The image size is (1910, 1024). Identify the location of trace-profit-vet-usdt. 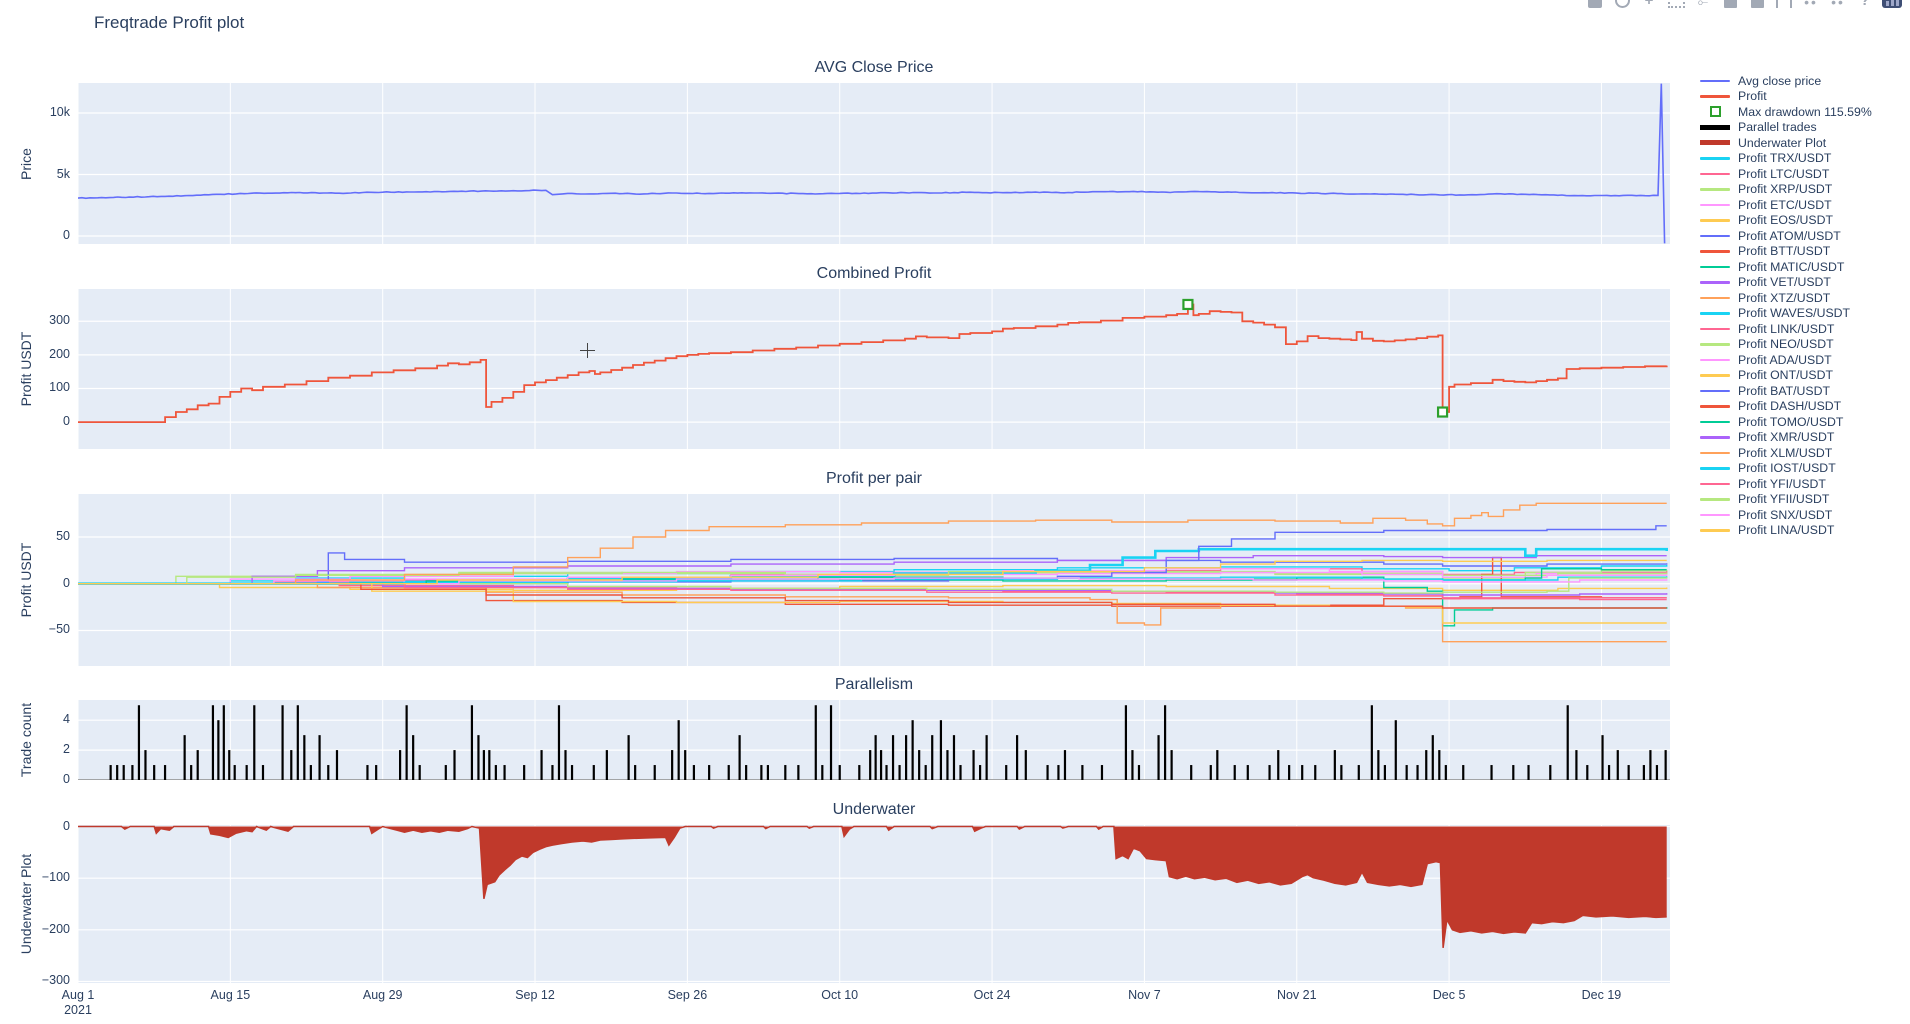
(872, 570).